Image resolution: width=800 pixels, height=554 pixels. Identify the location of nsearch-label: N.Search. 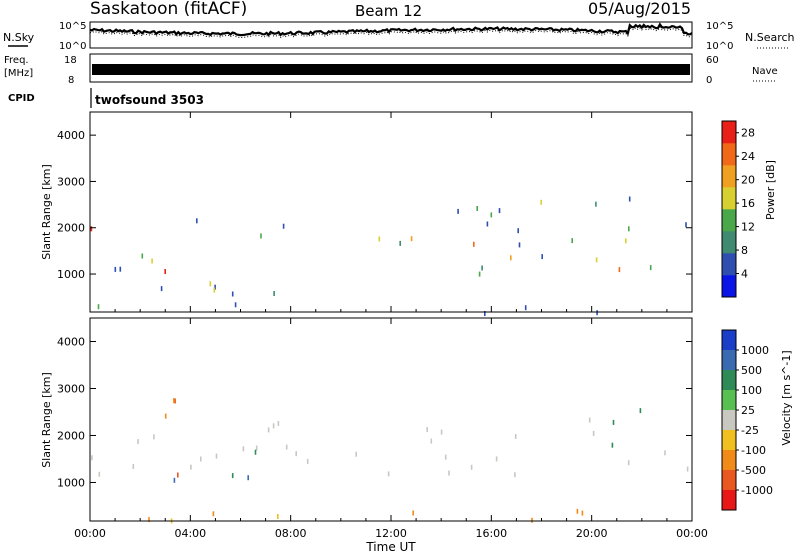
(770, 37).